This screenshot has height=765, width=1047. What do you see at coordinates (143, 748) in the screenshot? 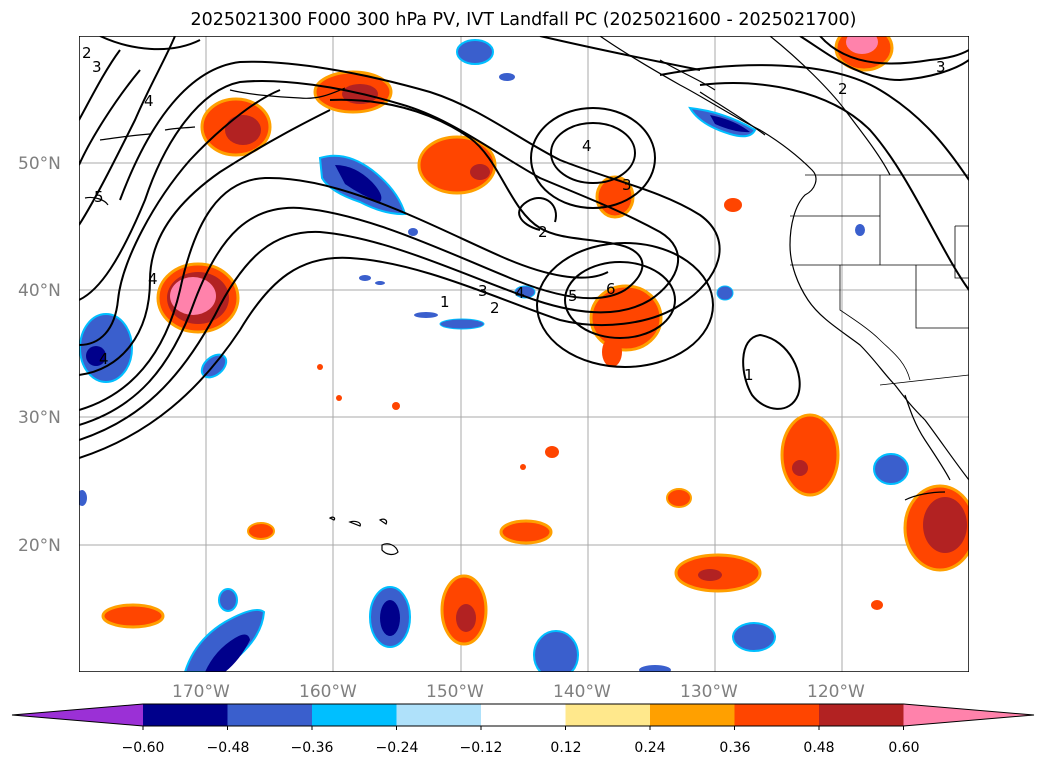
I see `colorbar-tick: −0.60` at bounding box center [143, 748].